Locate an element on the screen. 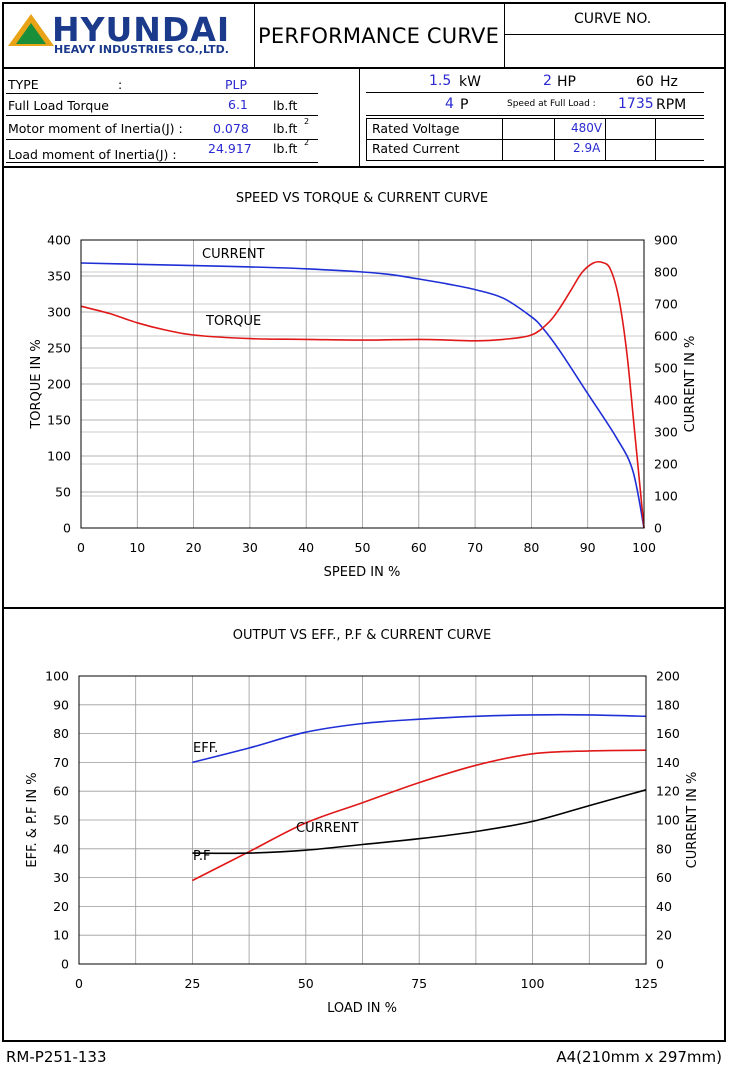 The width and height of the screenshot is (736, 1070). x-tick-label: 60 is located at coordinates (419, 547).